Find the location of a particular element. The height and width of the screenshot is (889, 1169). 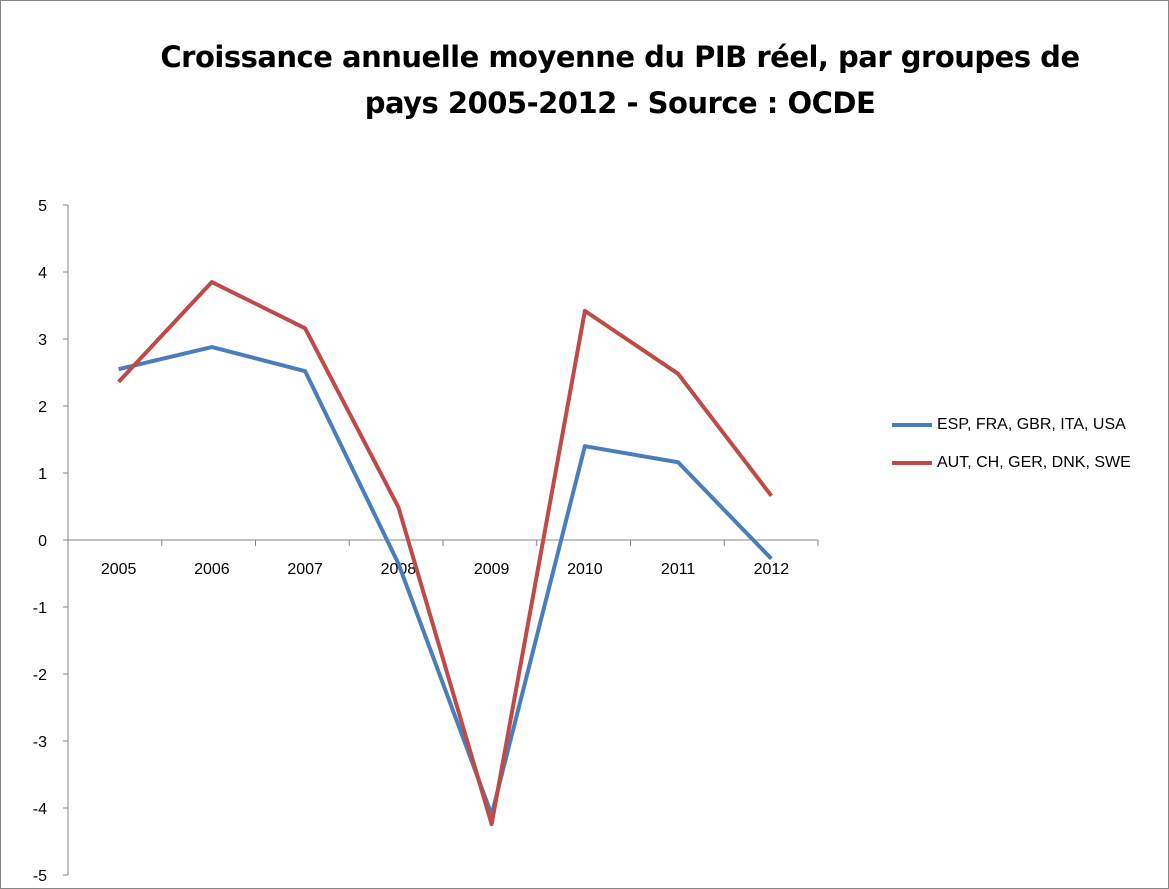

y-tick-label: 4 is located at coordinates (42, 273).